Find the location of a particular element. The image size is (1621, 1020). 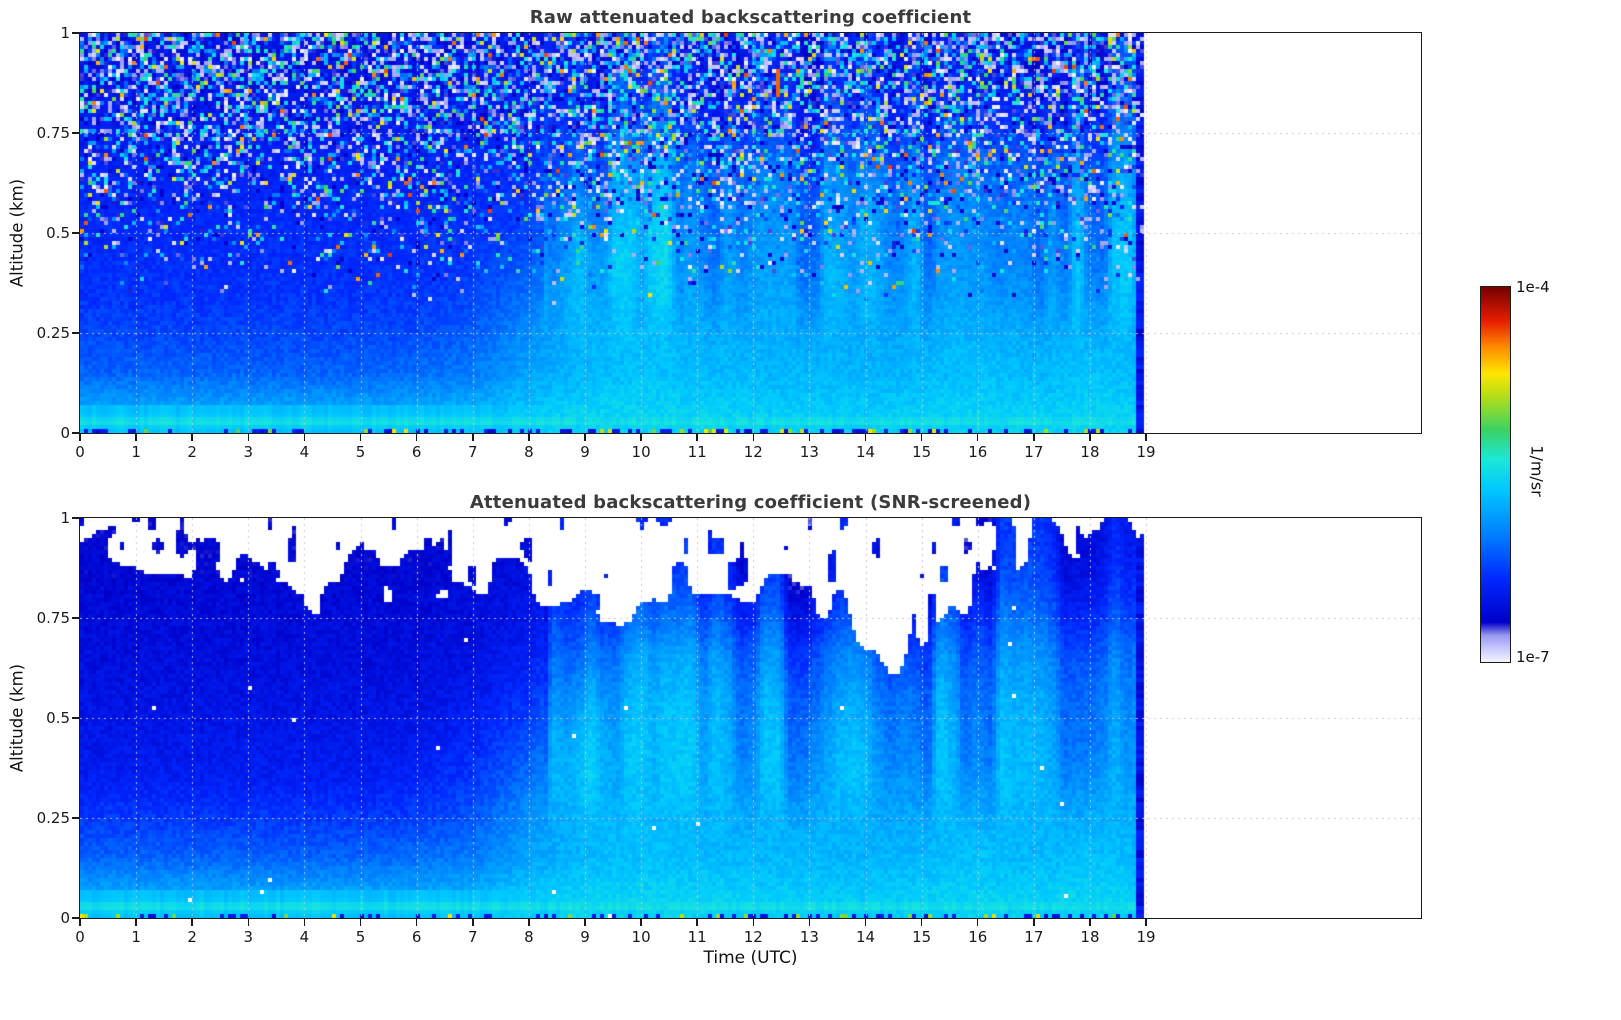

colorbar-min-label: 1e-7 is located at coordinates (1533, 657).